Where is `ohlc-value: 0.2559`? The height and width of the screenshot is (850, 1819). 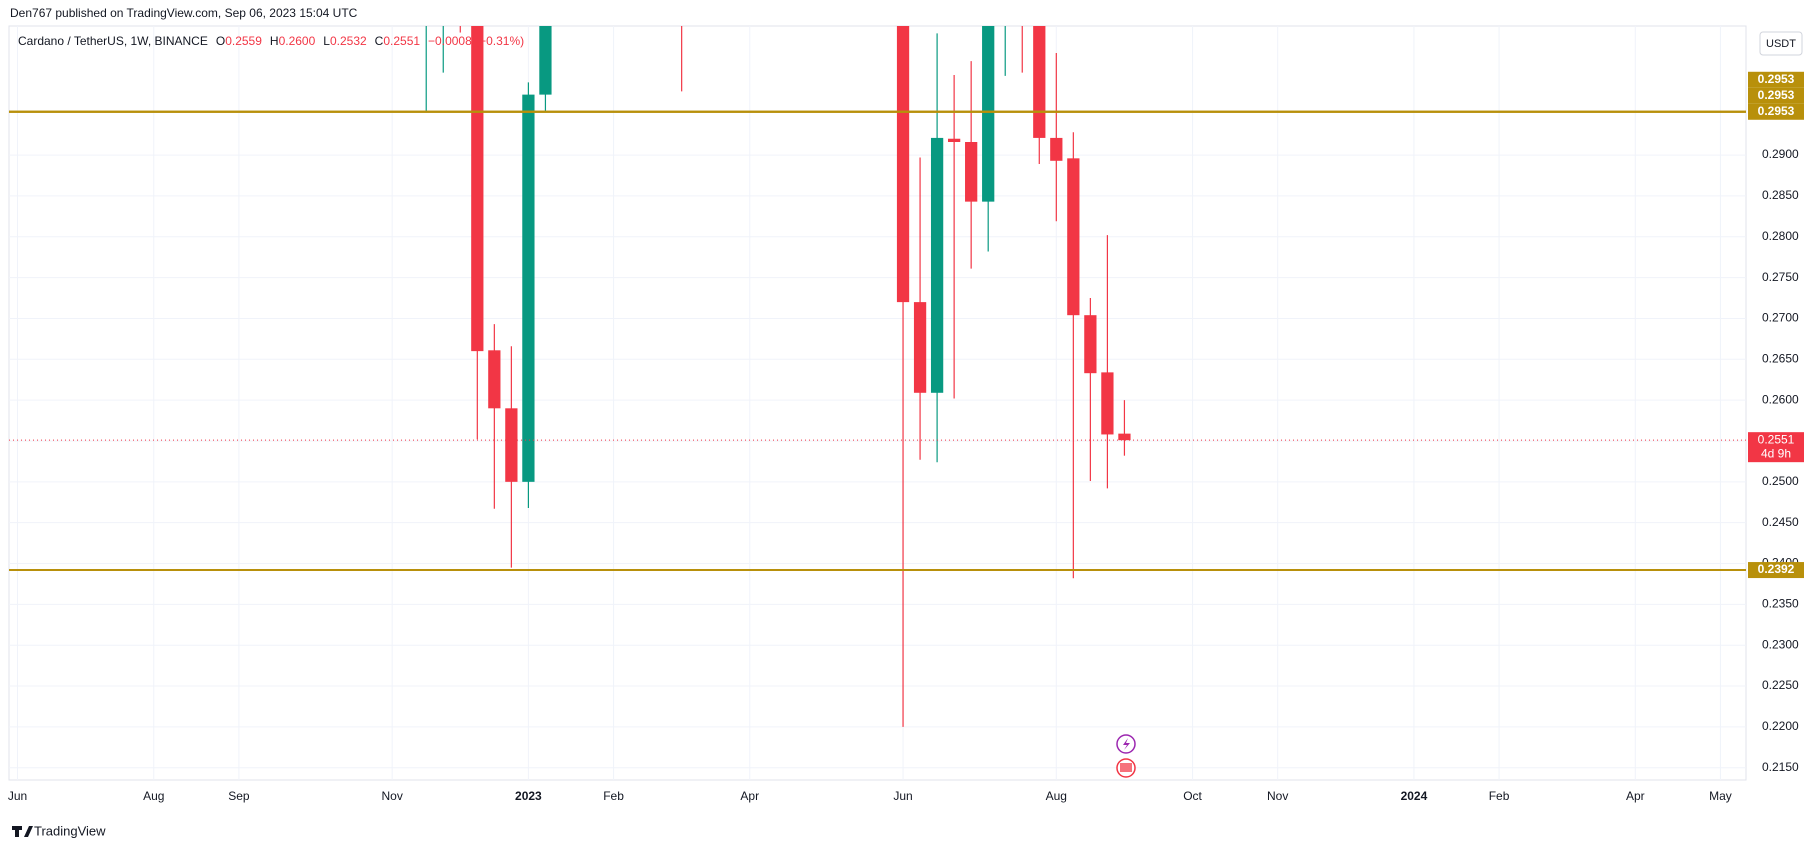
ohlc-value: 0.2559 is located at coordinates (243, 41).